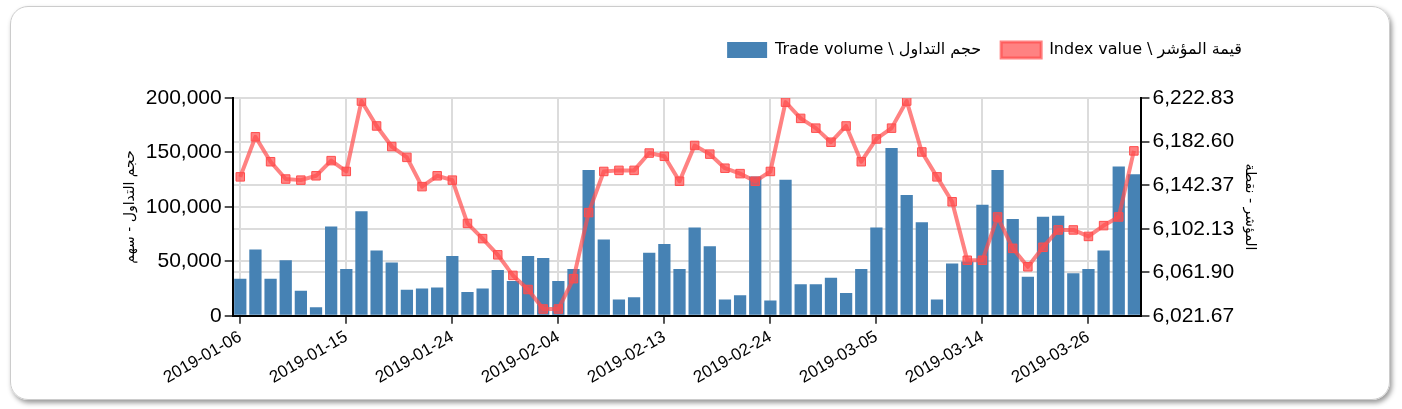  What do you see at coordinates (216, 314) in the screenshot?
I see `y-tick-label: 0` at bounding box center [216, 314].